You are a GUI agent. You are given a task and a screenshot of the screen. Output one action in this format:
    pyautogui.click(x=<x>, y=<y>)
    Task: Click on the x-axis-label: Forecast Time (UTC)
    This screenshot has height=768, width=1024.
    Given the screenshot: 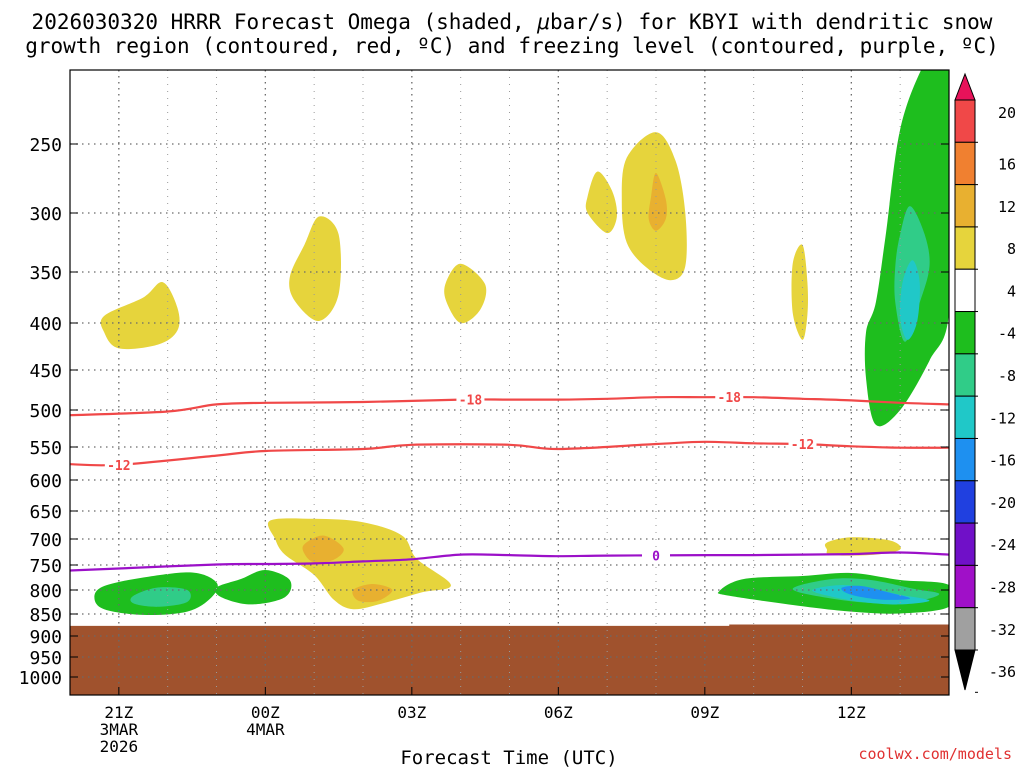 What is the action you would take?
    pyautogui.click(x=508, y=757)
    